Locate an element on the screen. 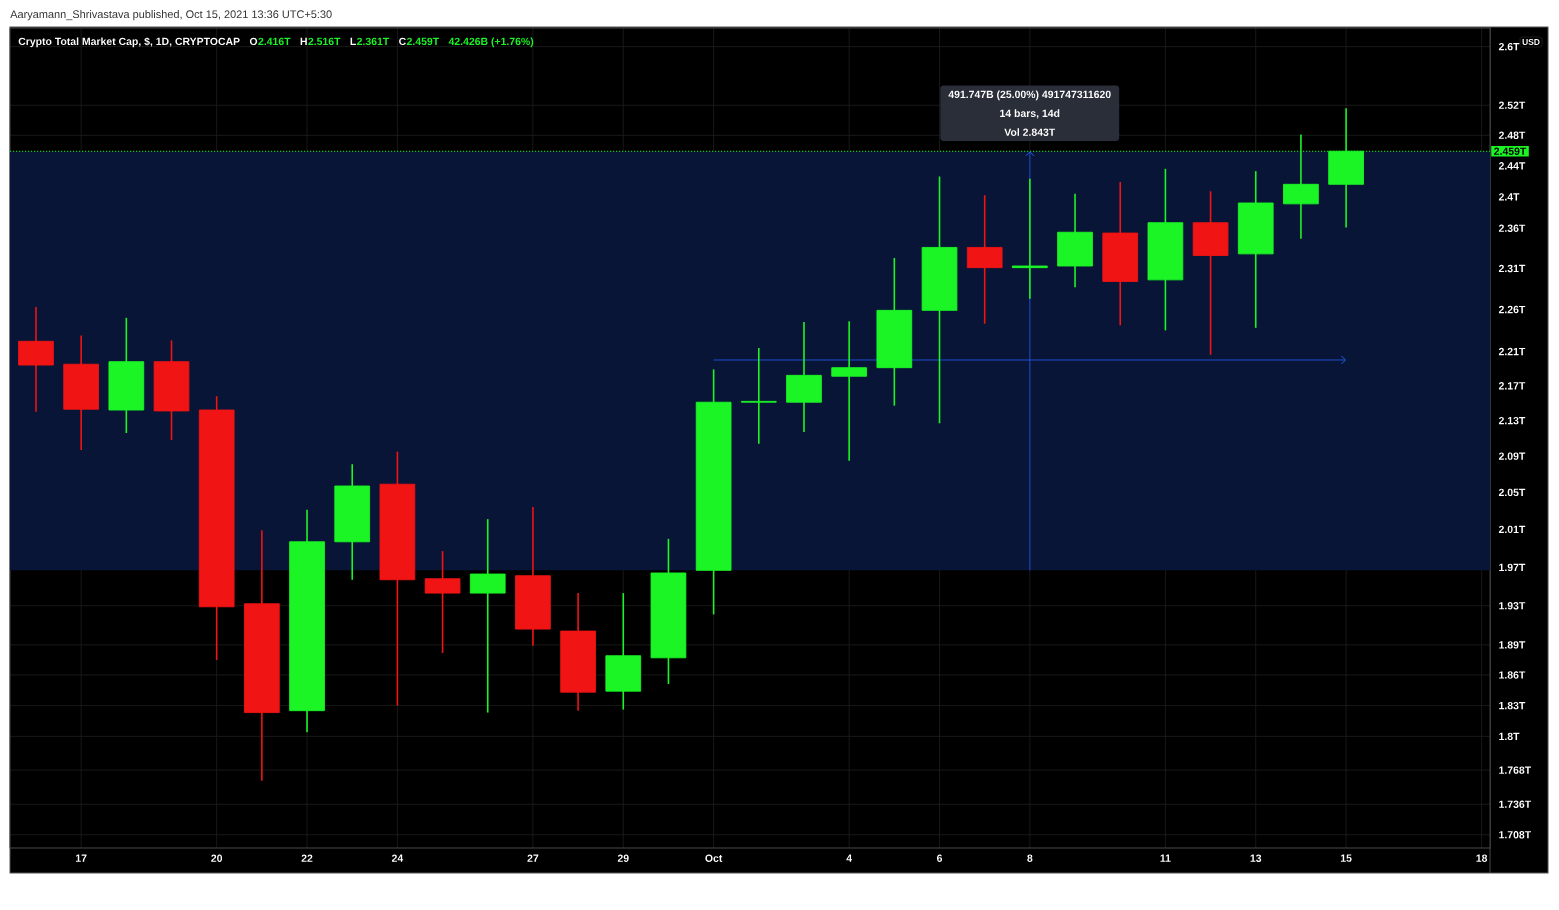 The image size is (1559, 910). x-tick-label: 18 is located at coordinates (1482, 858).